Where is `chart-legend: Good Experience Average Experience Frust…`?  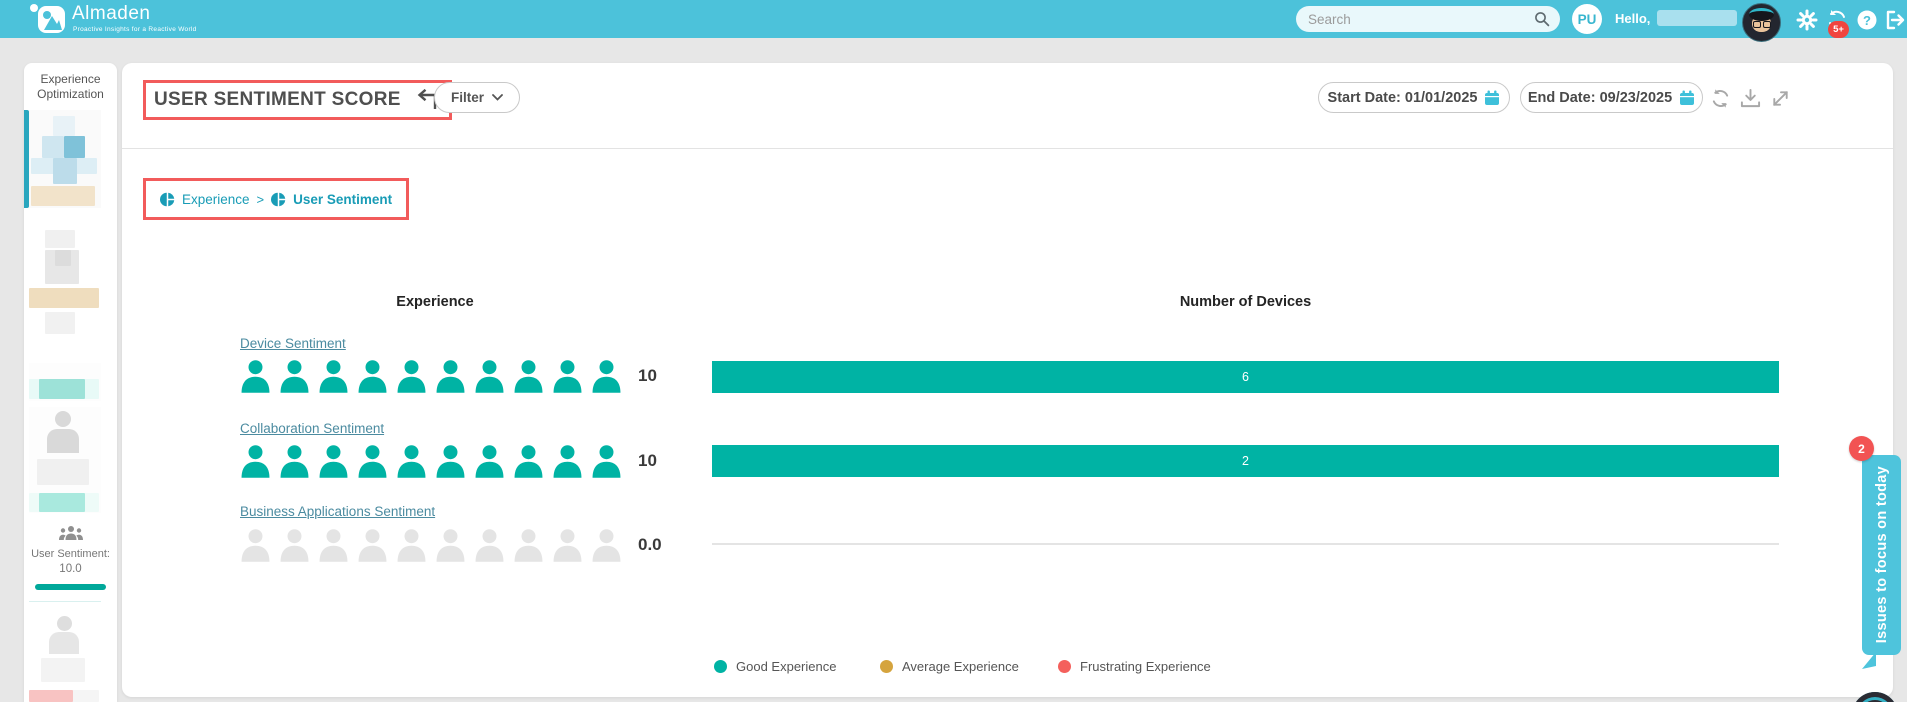 chart-legend: Good Experience Average Experience Frust… is located at coordinates (1245, 669).